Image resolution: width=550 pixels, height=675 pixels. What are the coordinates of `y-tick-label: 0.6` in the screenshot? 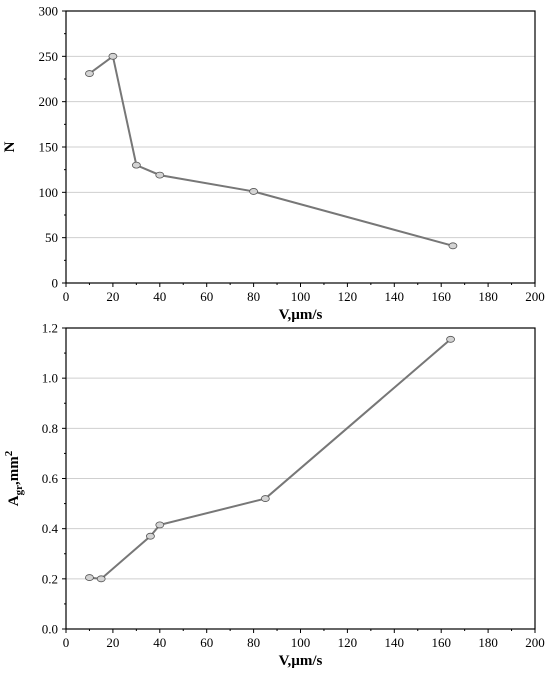 It's located at (50, 478).